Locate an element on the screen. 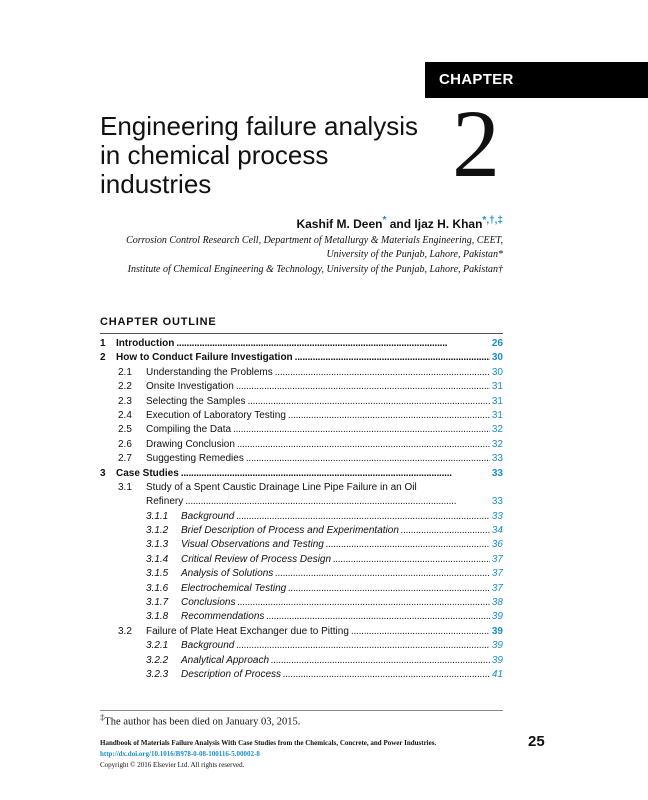 Image resolution: width=648 pixels, height=800 pixels. toc-label: Onsite Investigation is located at coordinates (190, 387).